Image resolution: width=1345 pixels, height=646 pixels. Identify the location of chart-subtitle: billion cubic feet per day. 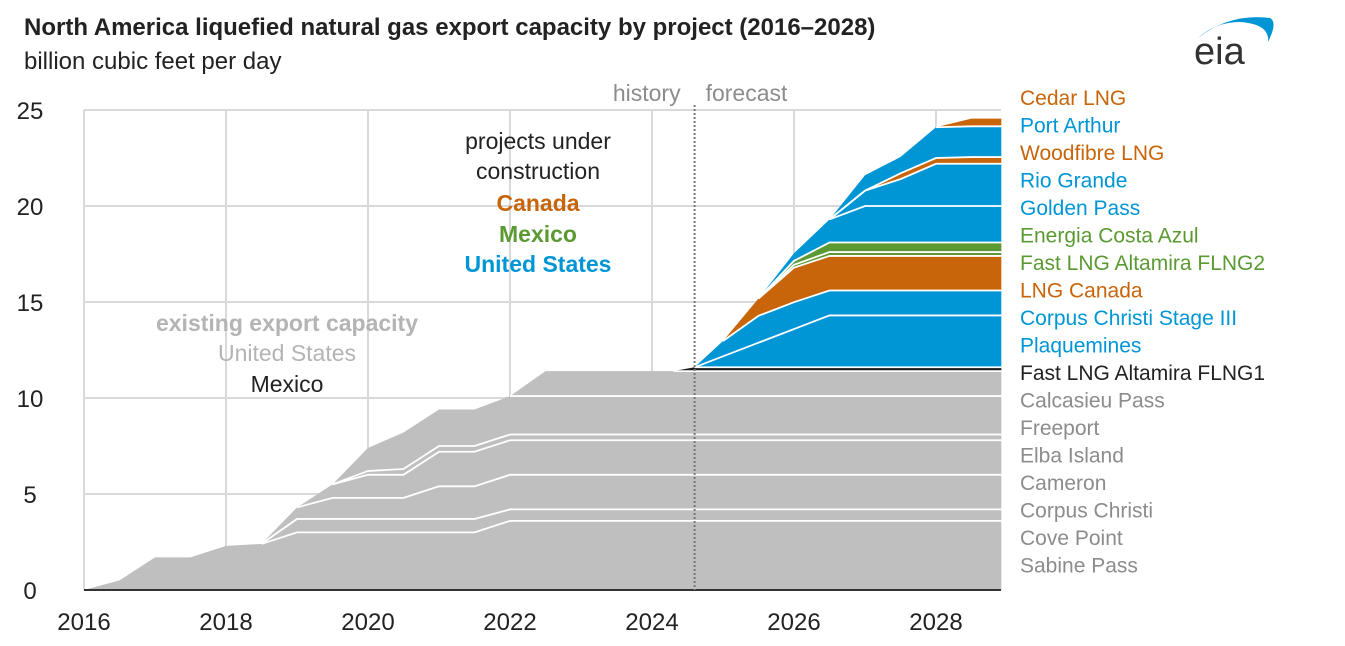
(153, 61).